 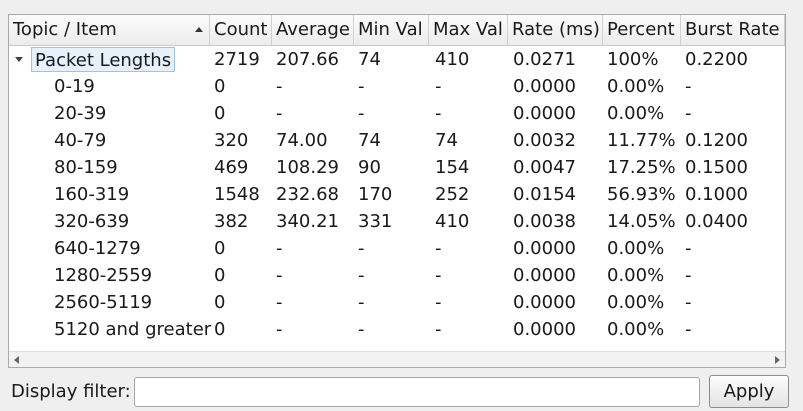 I want to click on cell-rate-ms: 0.0271, so click(x=544, y=59).